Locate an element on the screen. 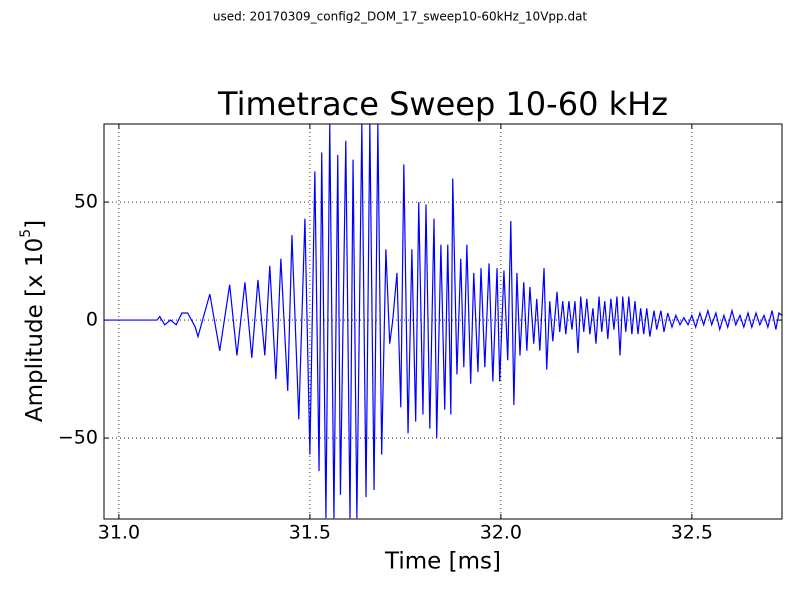 The image size is (800, 595). y-tick-label: 50 is located at coordinates (86, 202).